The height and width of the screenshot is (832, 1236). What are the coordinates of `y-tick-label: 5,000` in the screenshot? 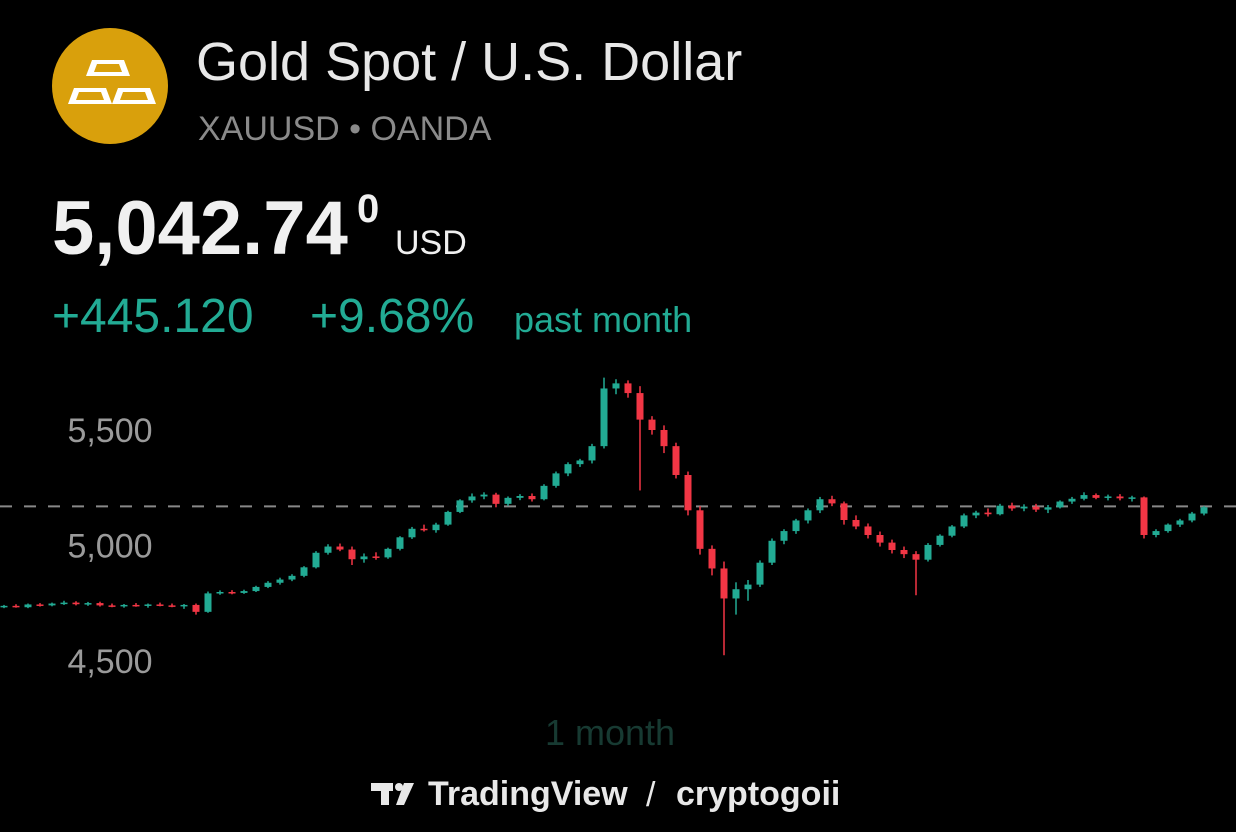 It's located at (109, 546).